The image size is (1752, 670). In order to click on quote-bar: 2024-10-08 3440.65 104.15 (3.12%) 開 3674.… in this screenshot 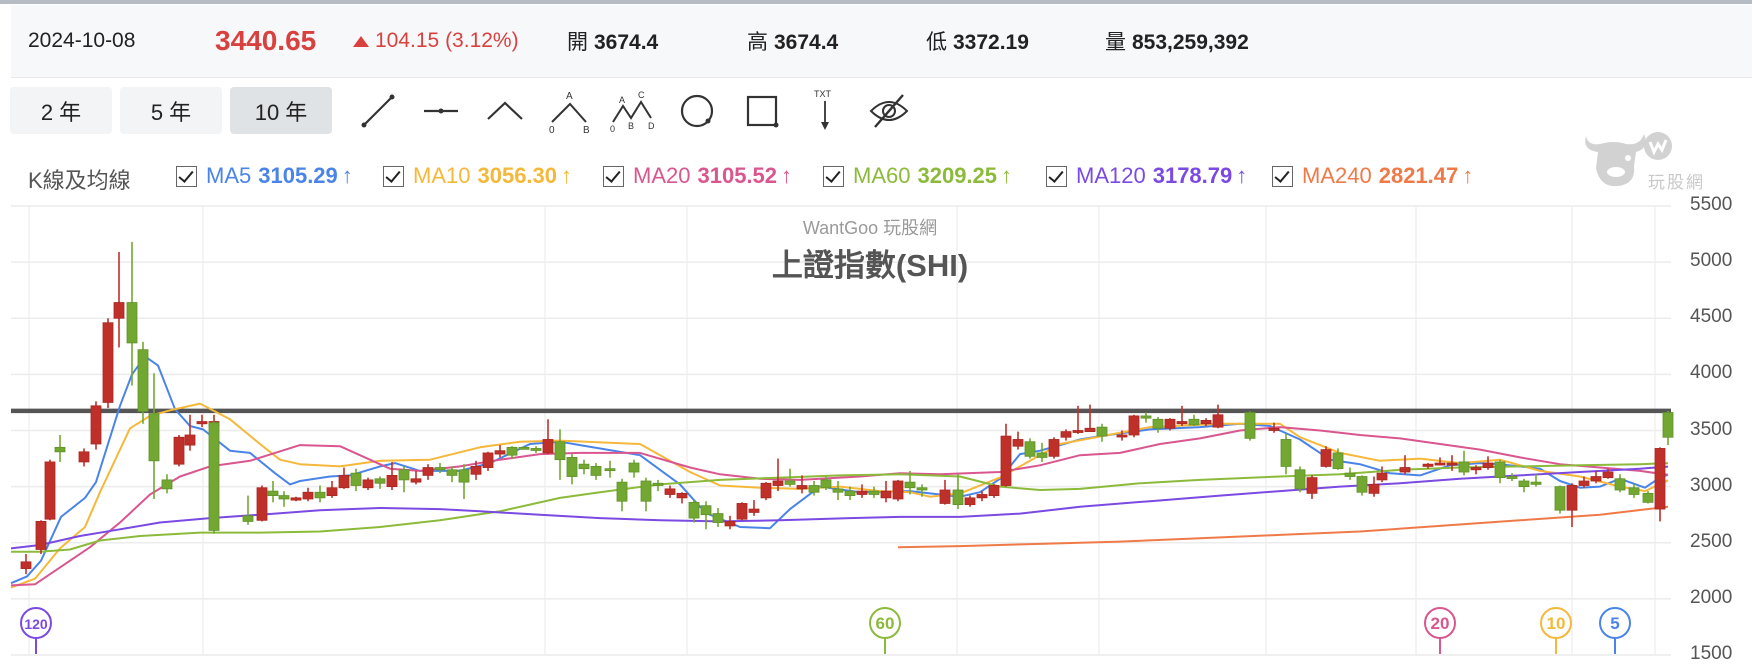, I will do `click(881, 41)`.